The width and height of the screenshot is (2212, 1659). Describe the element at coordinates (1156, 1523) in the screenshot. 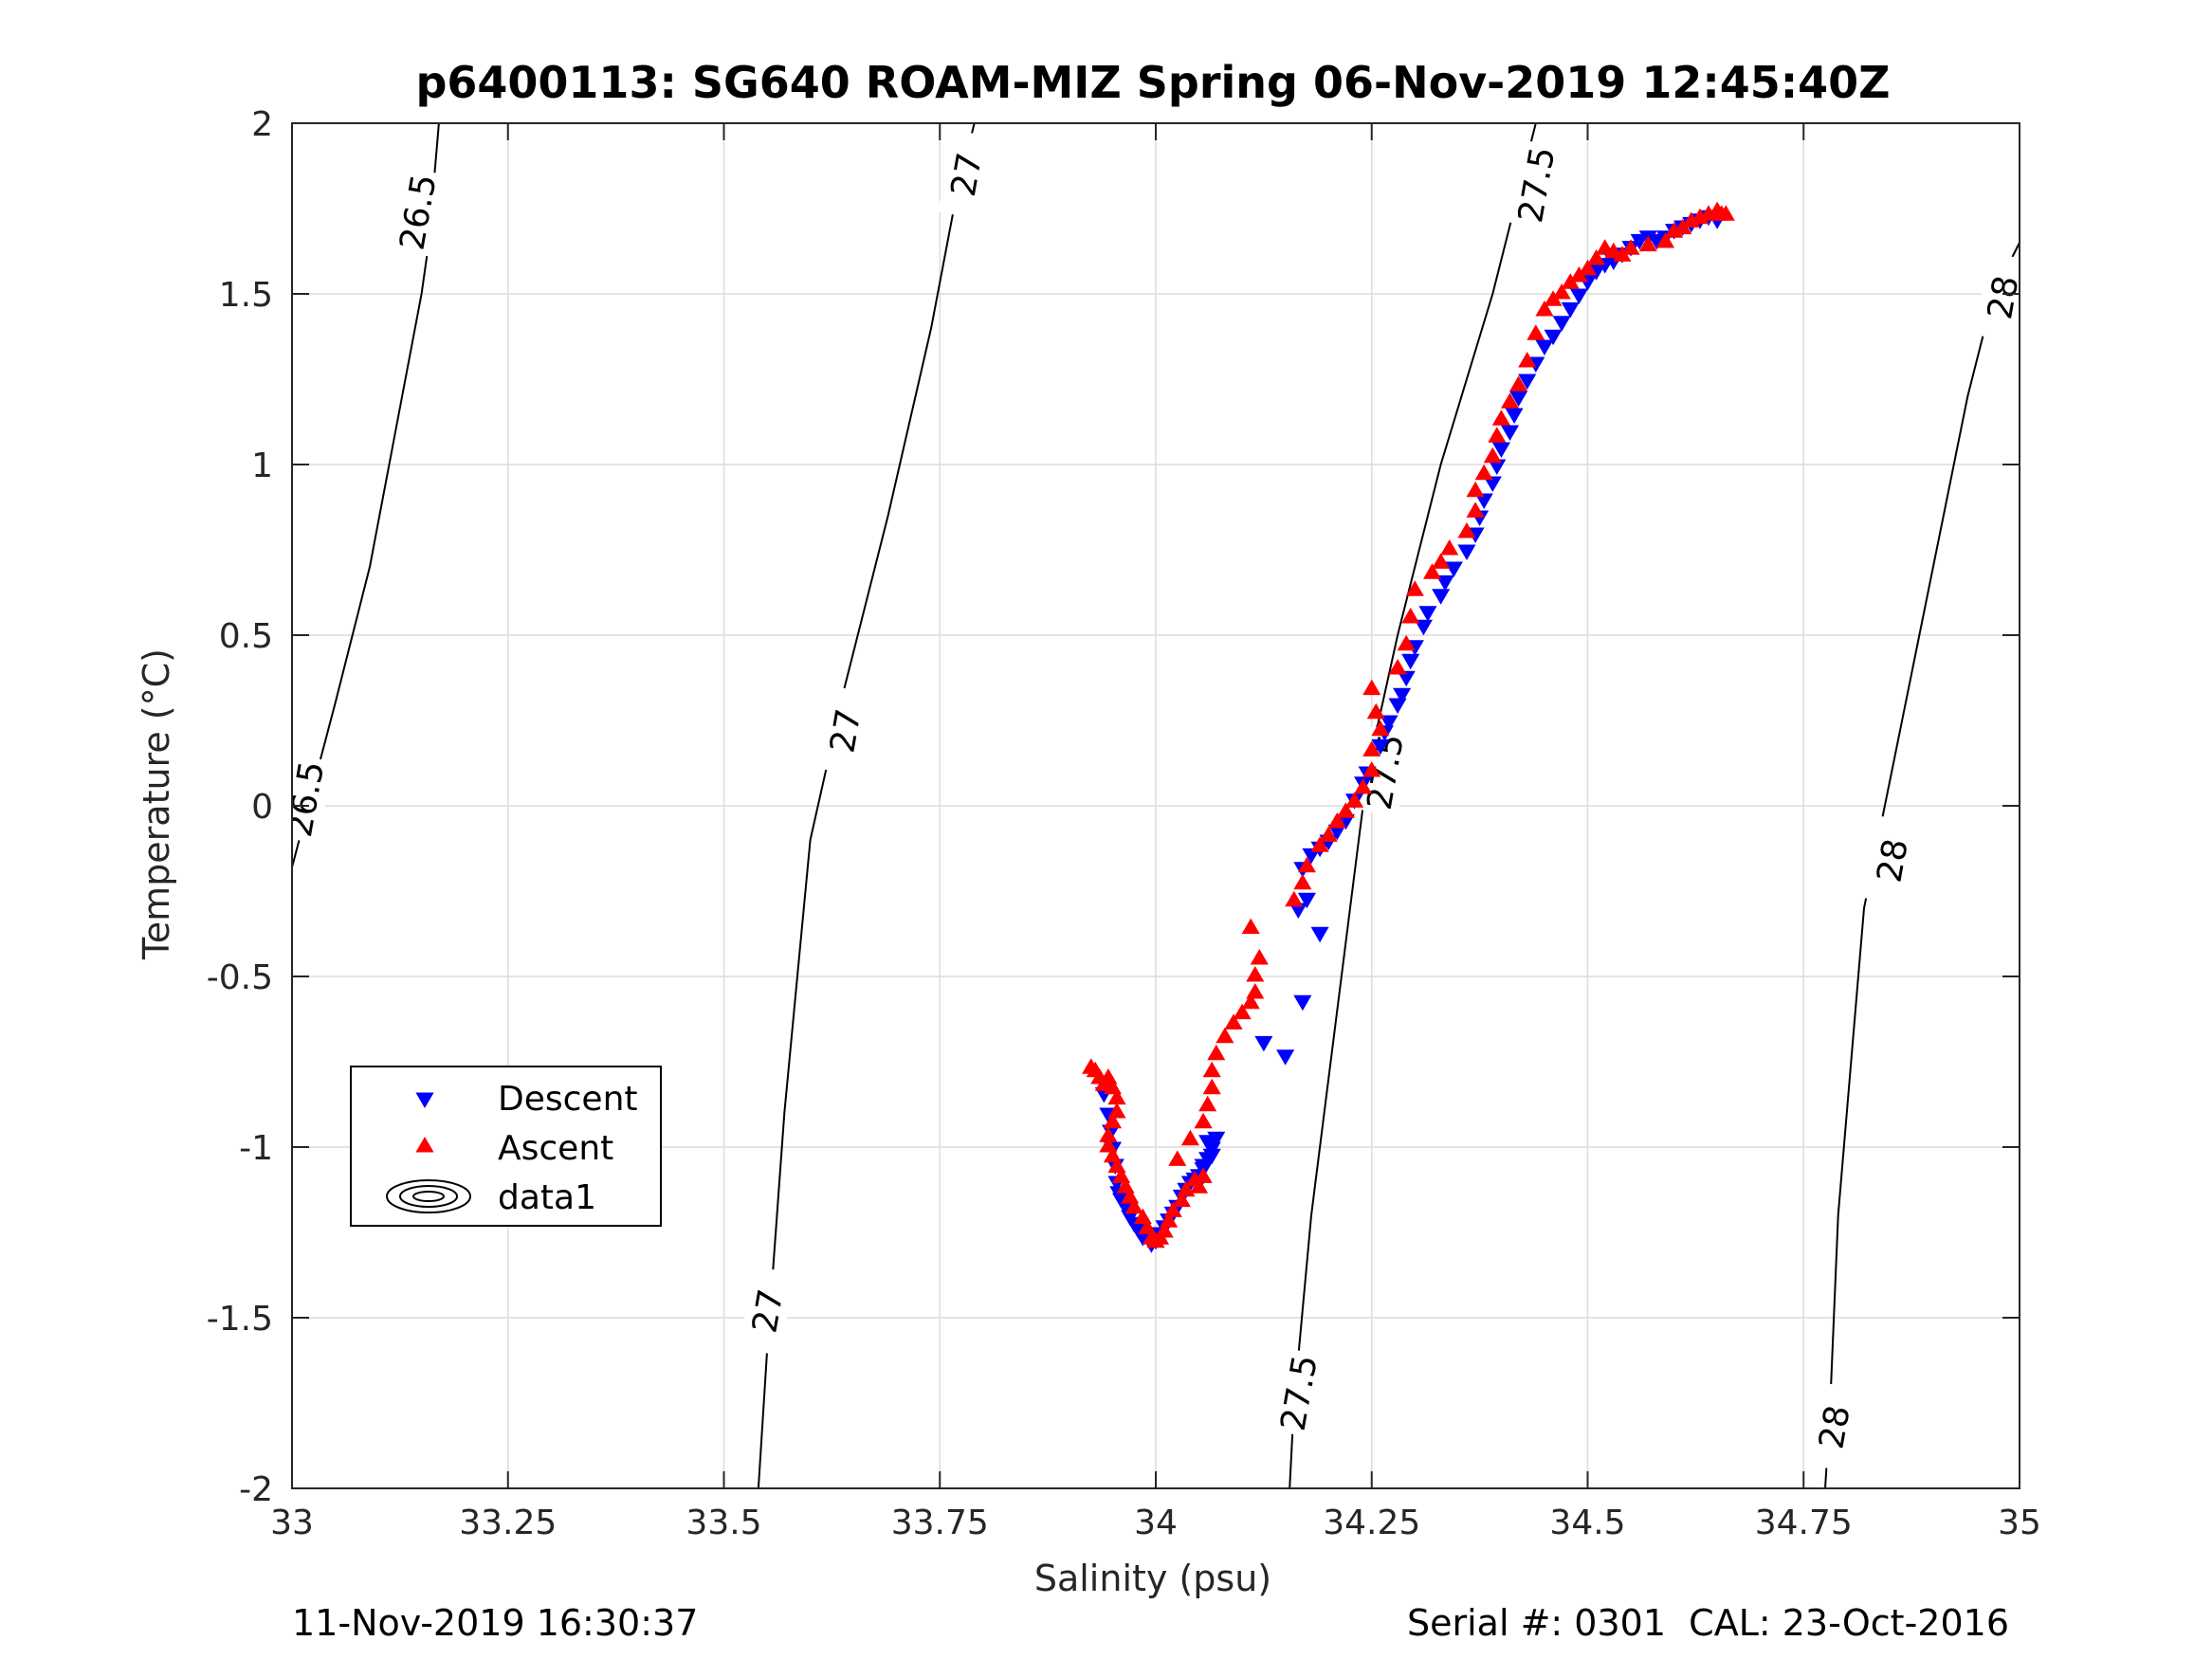

I see `x-tick-label: 34` at that location.